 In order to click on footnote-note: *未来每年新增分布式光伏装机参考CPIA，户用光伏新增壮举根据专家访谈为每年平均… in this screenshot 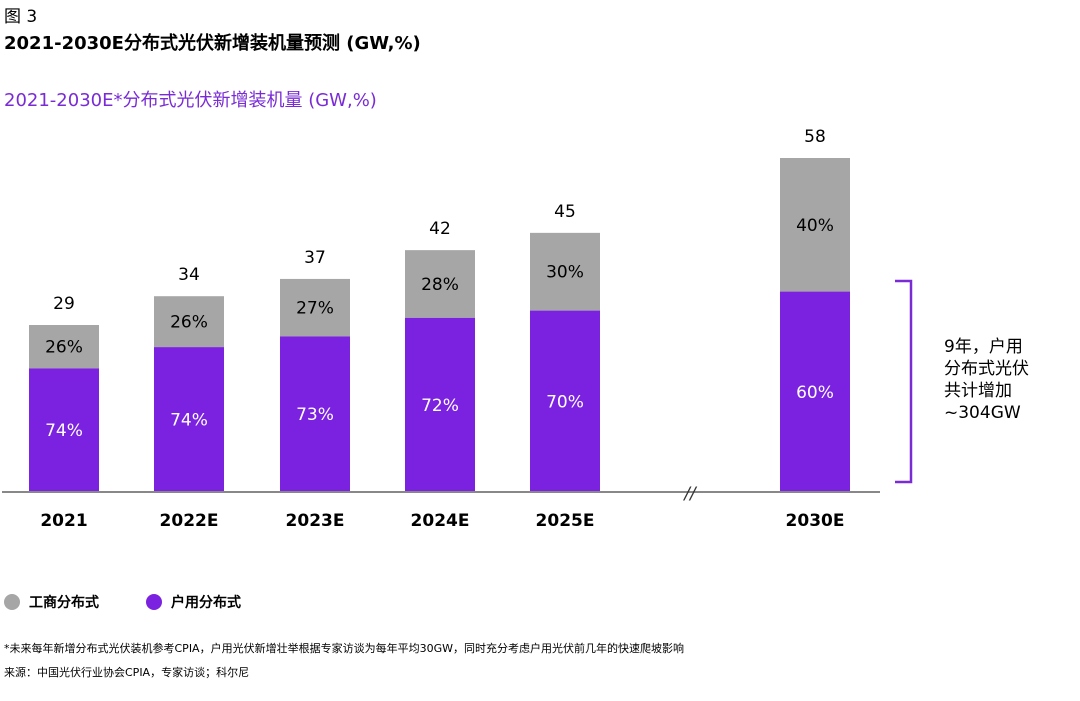, I will do `click(344, 648)`.